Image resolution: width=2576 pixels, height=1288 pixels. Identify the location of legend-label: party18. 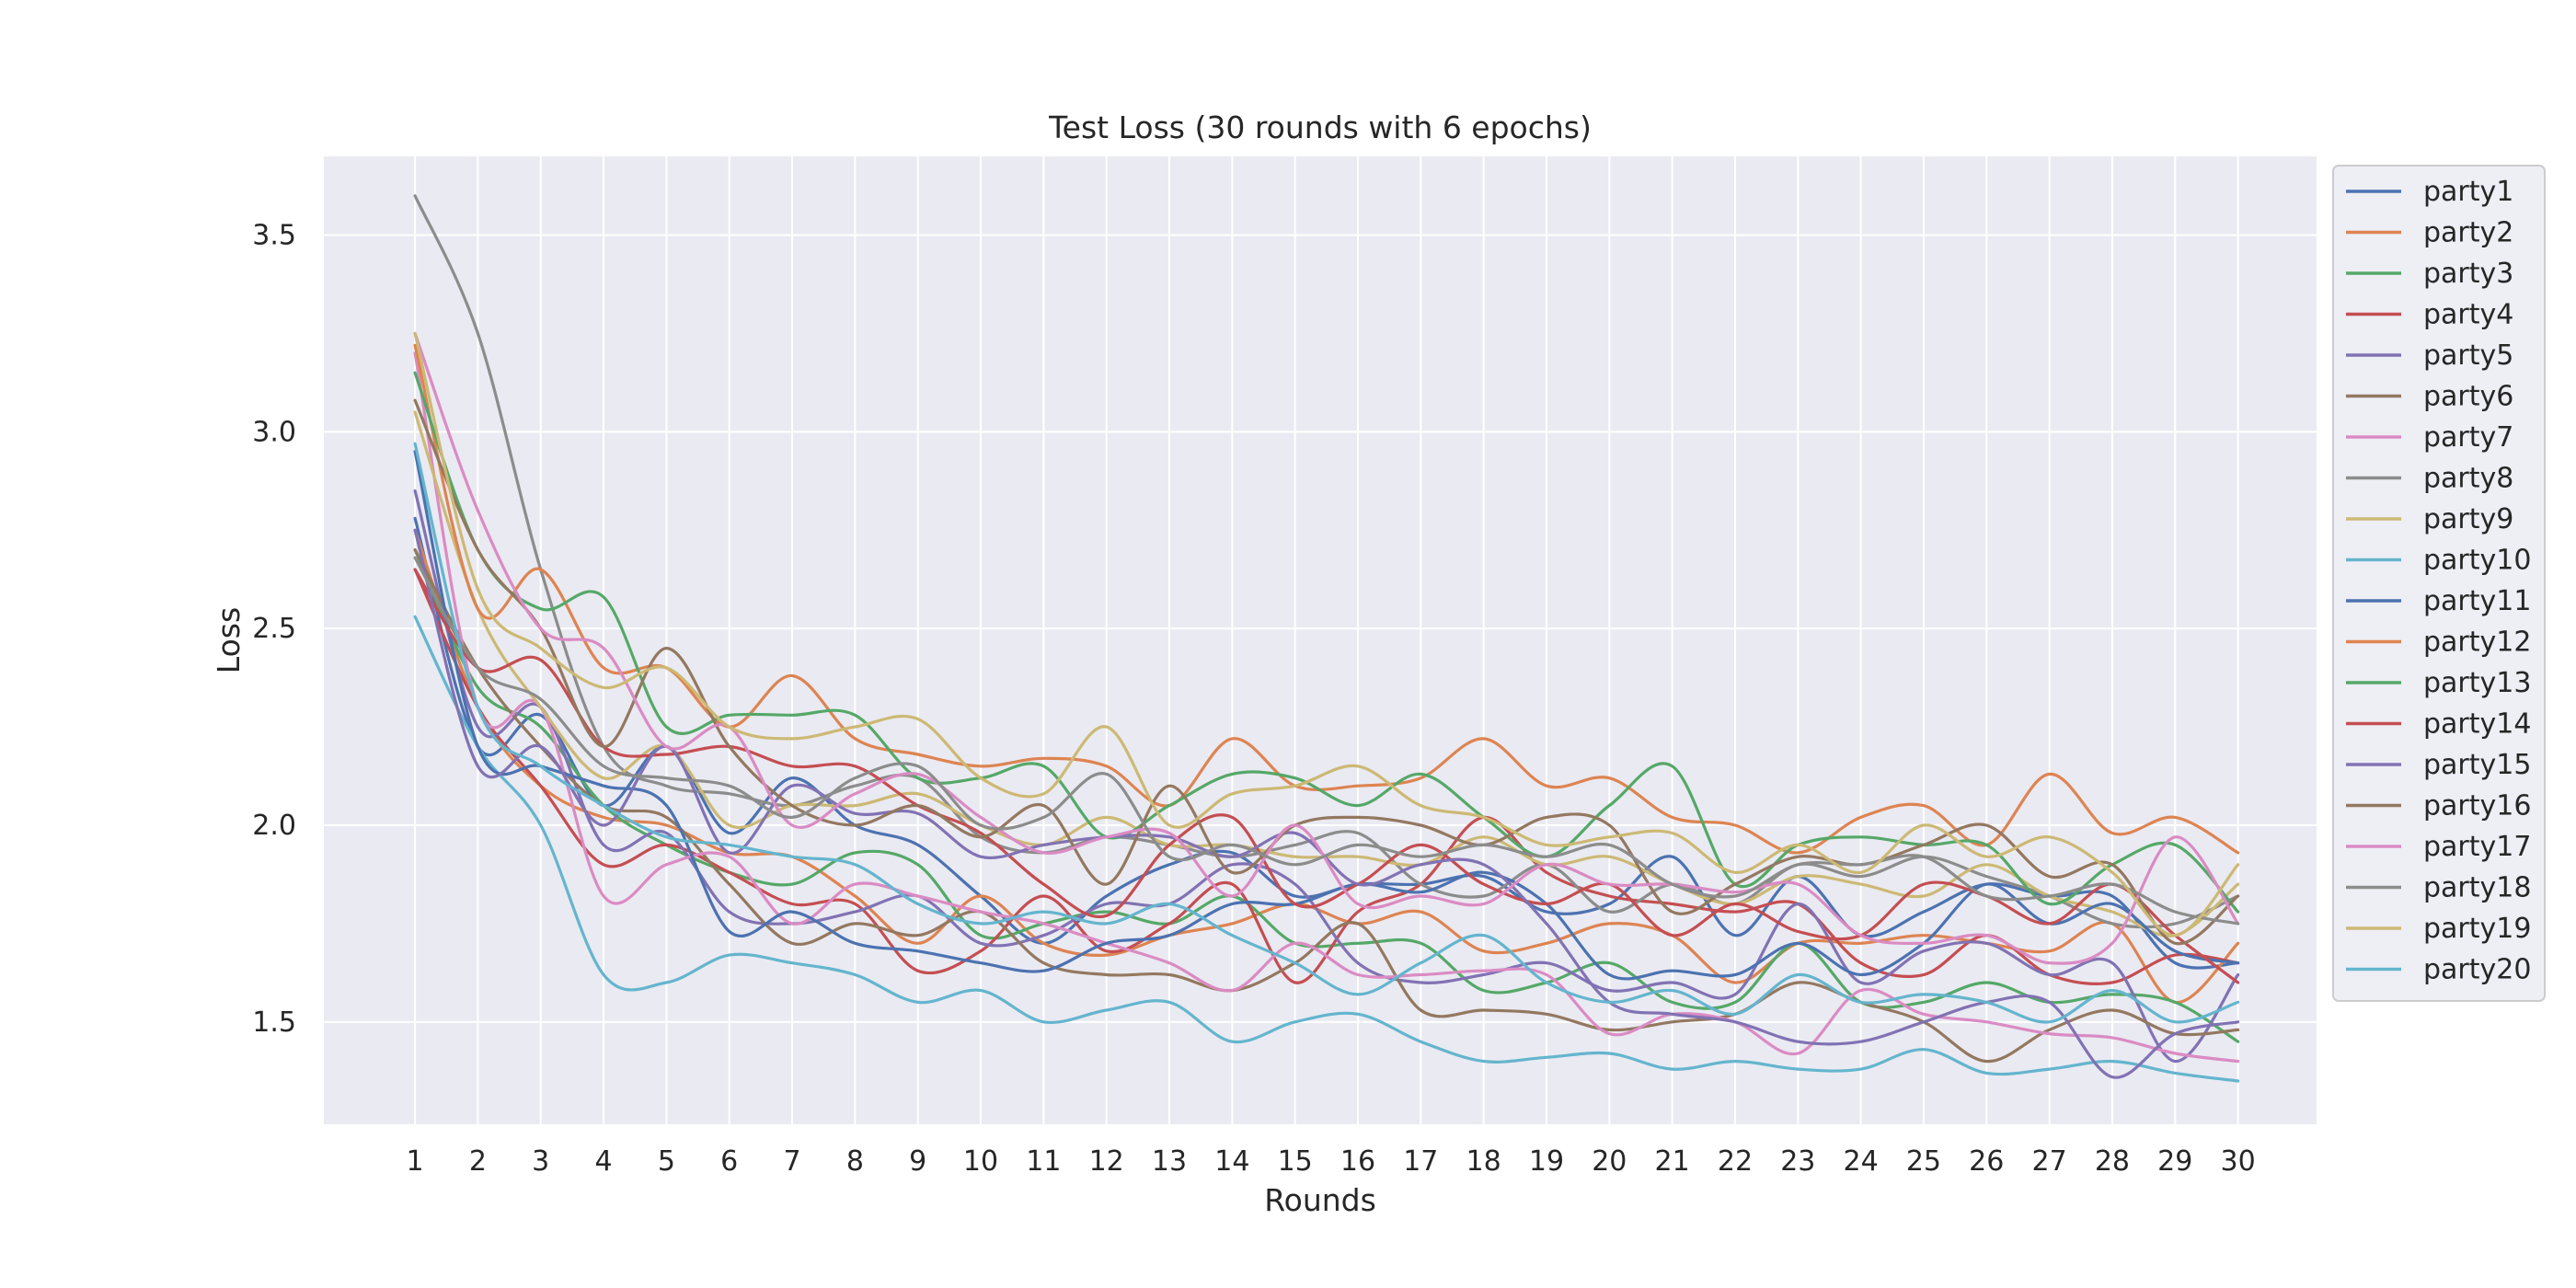
(2477, 888).